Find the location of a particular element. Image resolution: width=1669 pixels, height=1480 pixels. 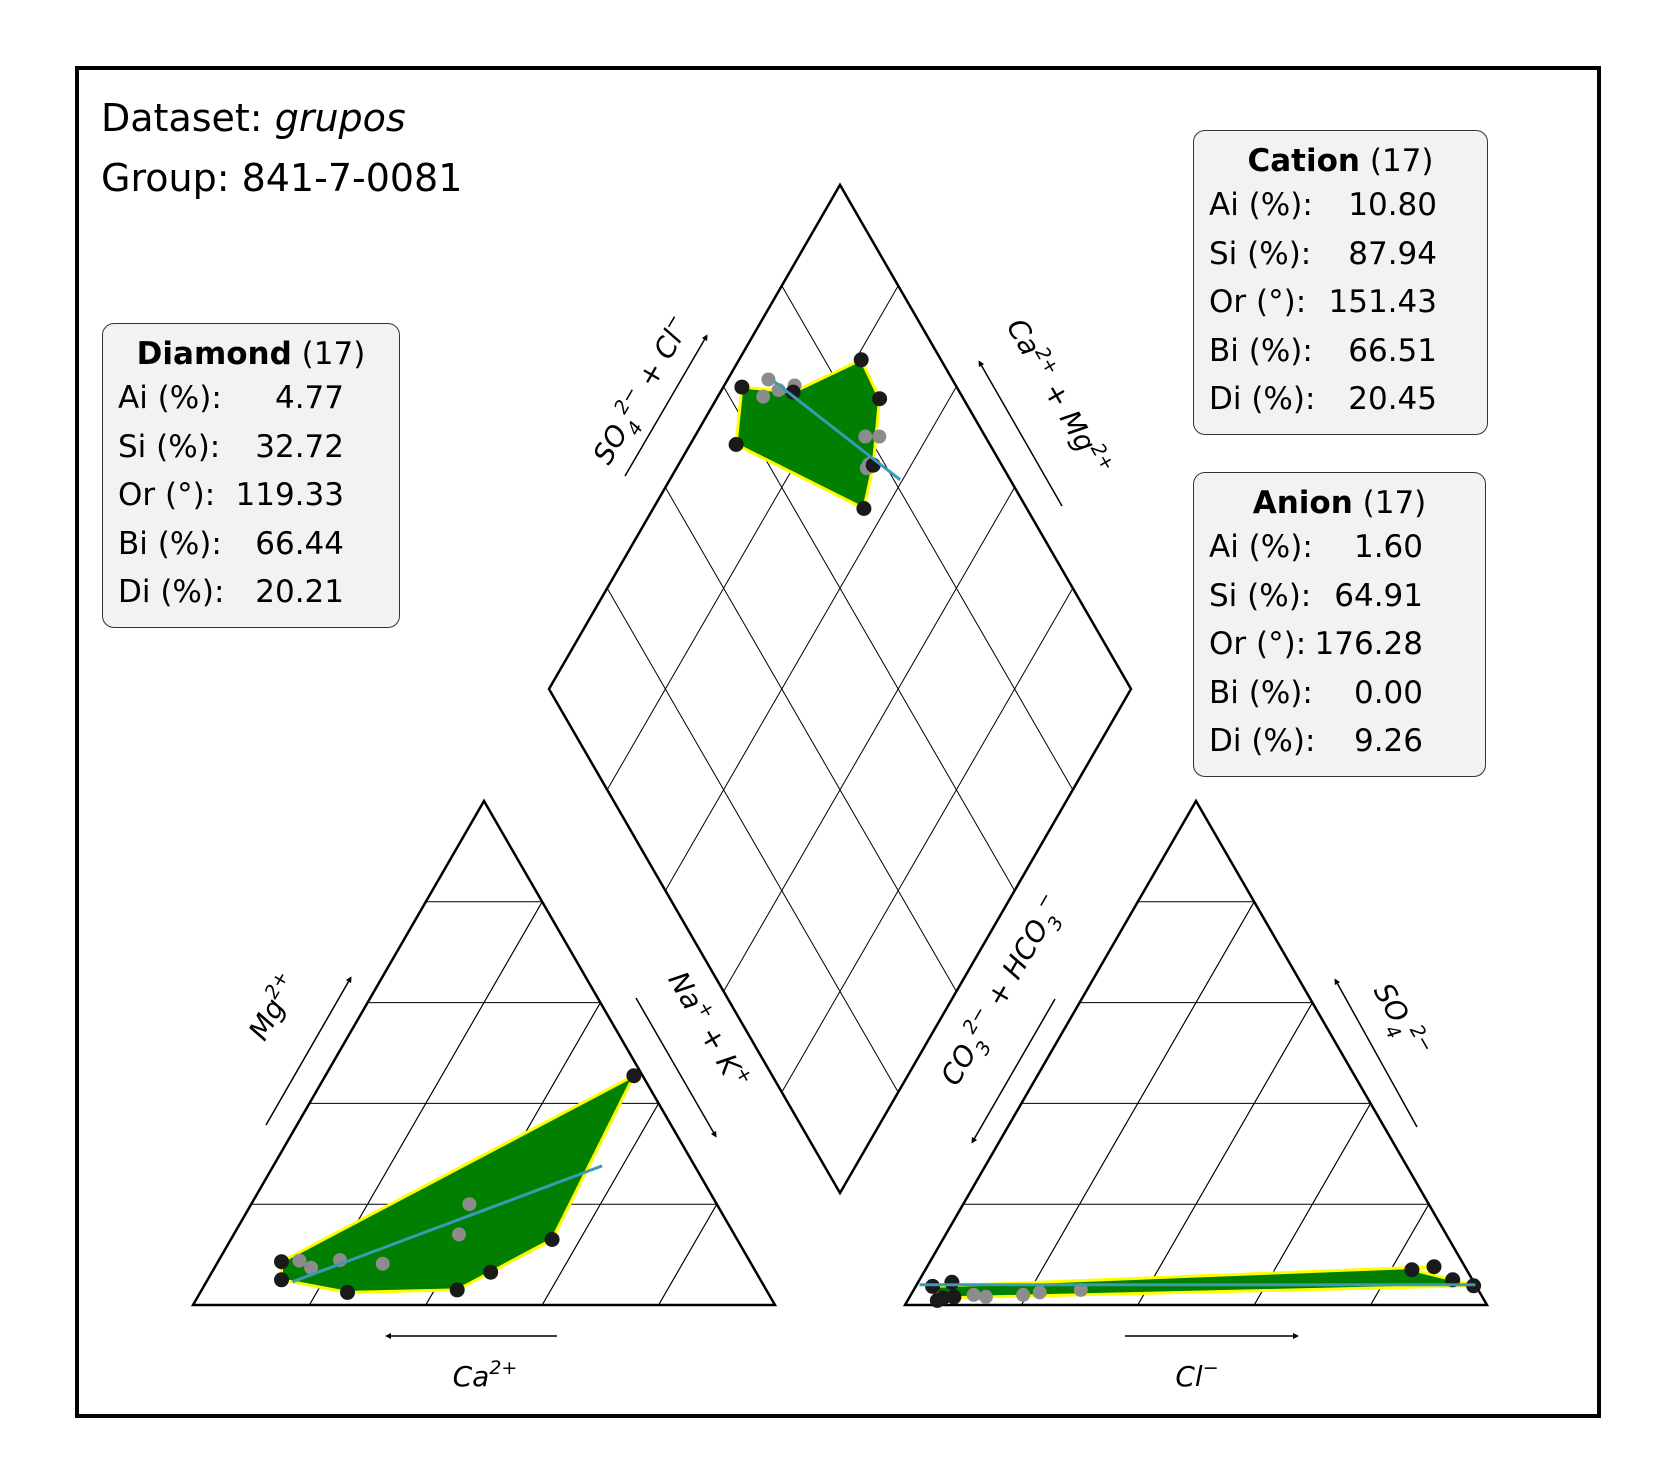

arrow-ca-mg is located at coordinates (1020, 433).